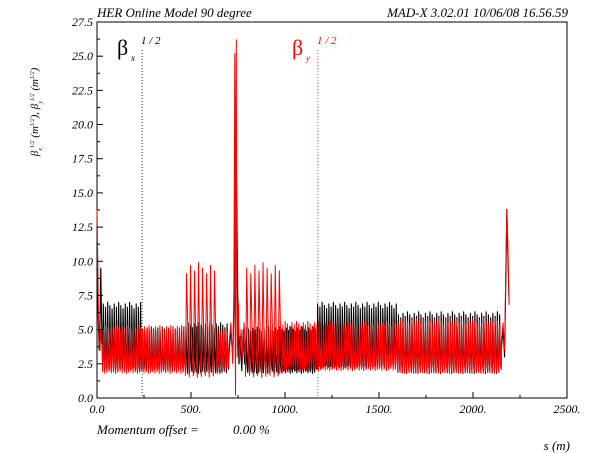 Image resolution: width=595 pixels, height=453 pixels. Describe the element at coordinates (82, 22) in the screenshot. I see `y-tick-label: 27.5` at that location.